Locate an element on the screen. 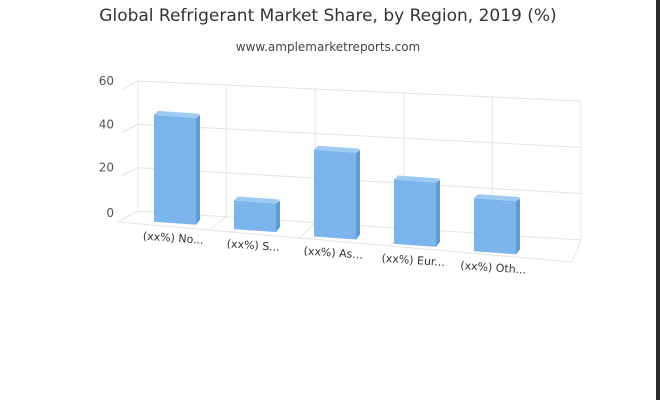 The height and width of the screenshot is (400, 660). window-edge is located at coordinates (658, 200).